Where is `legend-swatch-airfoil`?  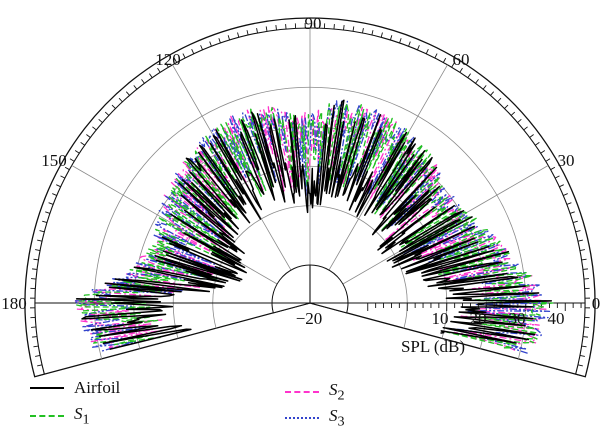
legend-swatch-airfoil is located at coordinates (47, 388).